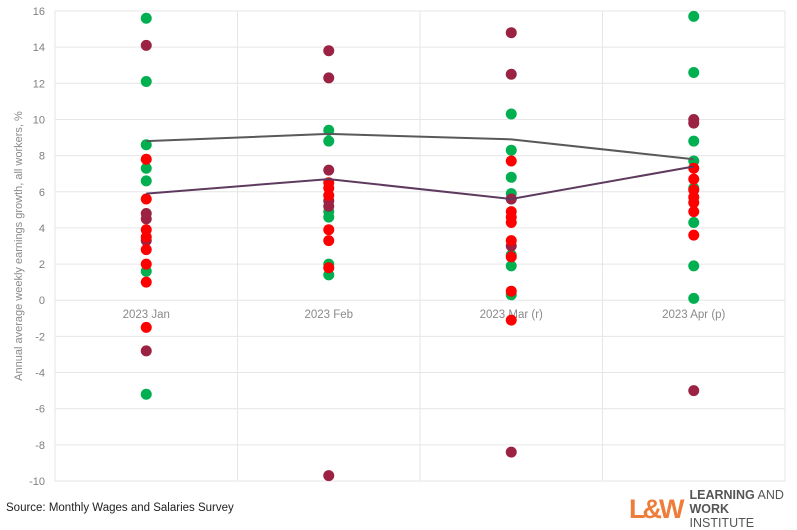 The width and height of the screenshot is (797, 530). What do you see at coordinates (40, 410) in the screenshot?
I see `y-tick-label: -6` at bounding box center [40, 410].